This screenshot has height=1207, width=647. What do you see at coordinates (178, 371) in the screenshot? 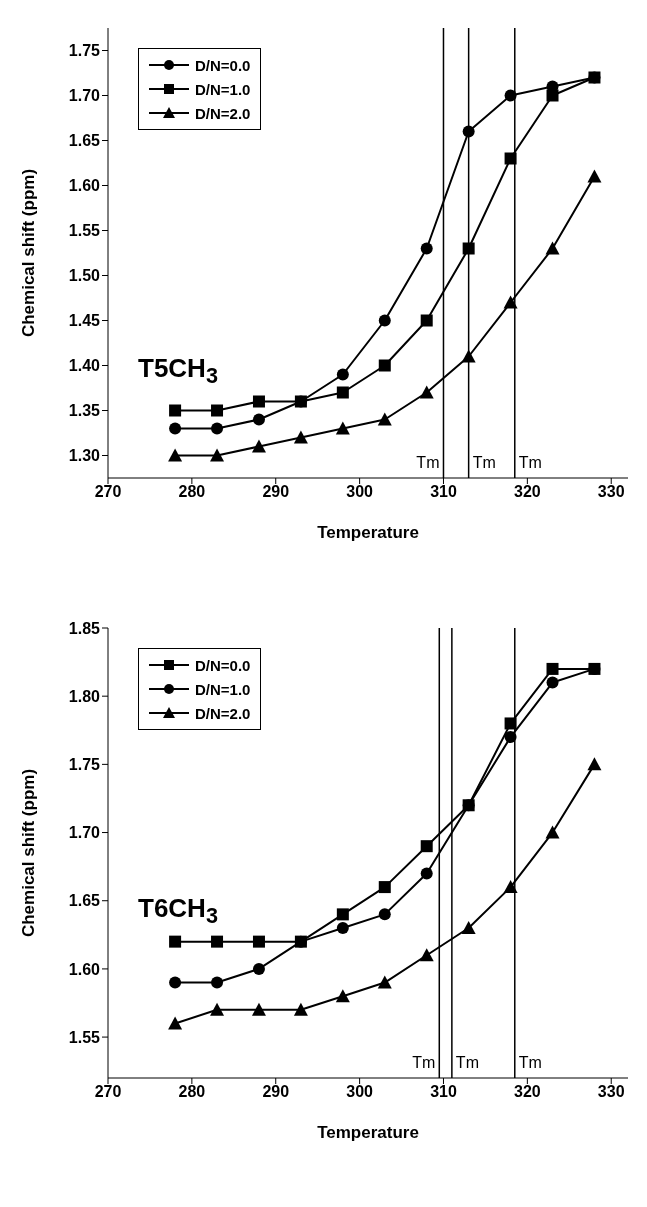
I see `annotation: T5CH$_{3}$` at bounding box center [178, 371].